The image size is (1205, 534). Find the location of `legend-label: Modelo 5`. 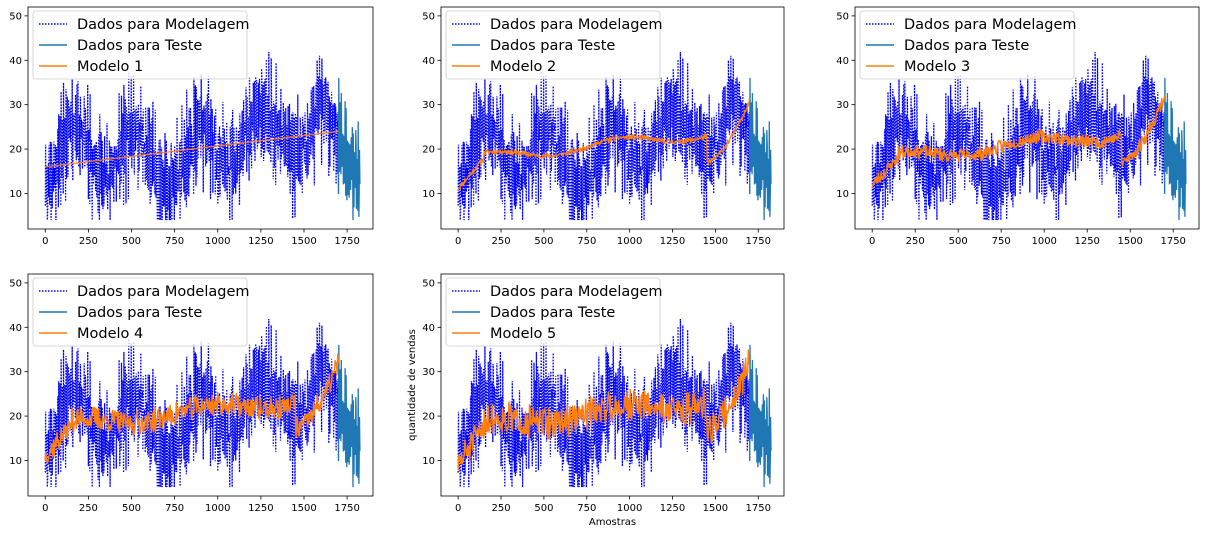

legend-label: Modelo 5 is located at coordinates (523, 334).